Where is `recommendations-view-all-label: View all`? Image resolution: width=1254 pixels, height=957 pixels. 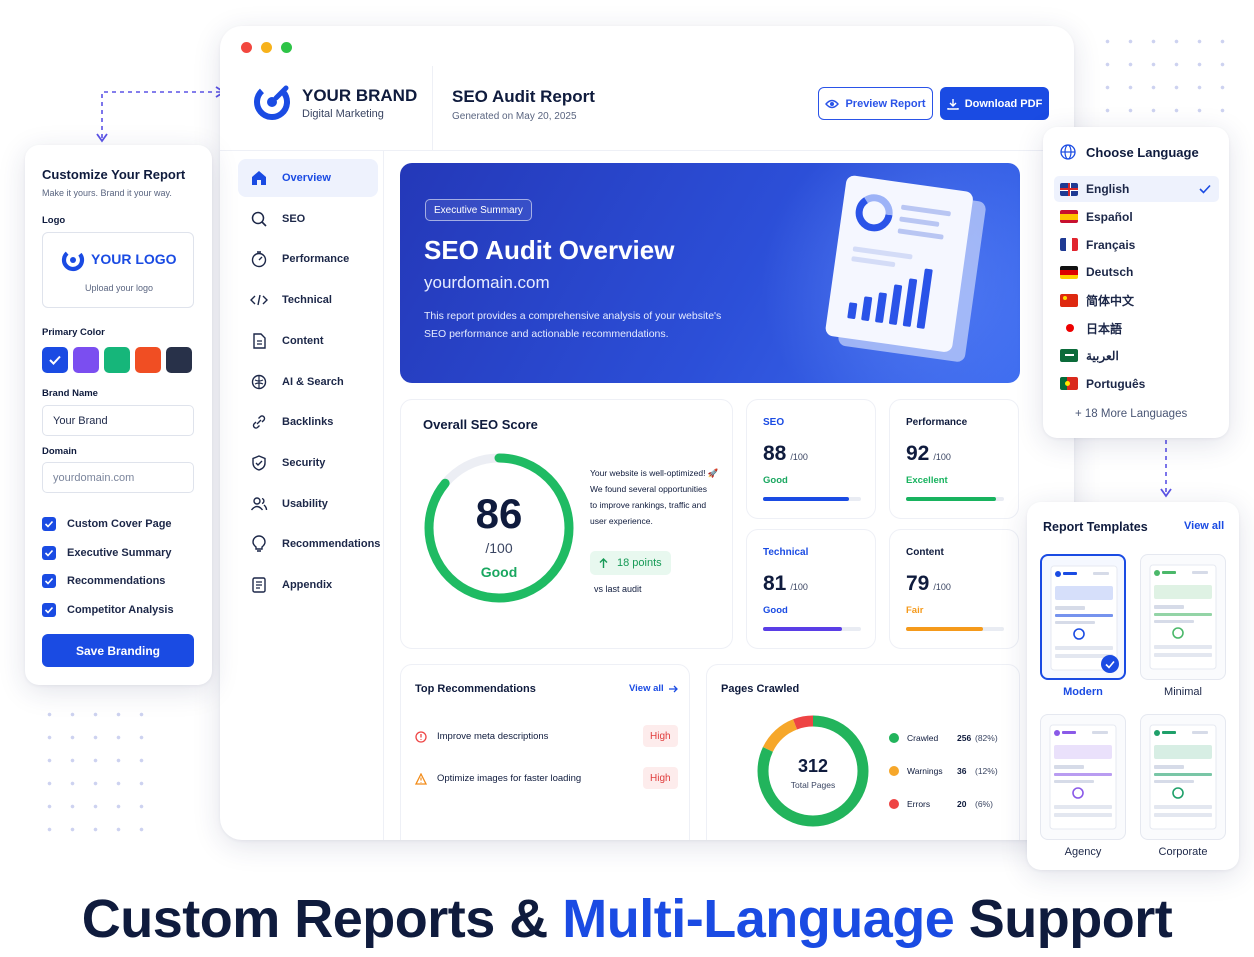
recommendations-view-all-label: View all is located at coordinates (646, 688).